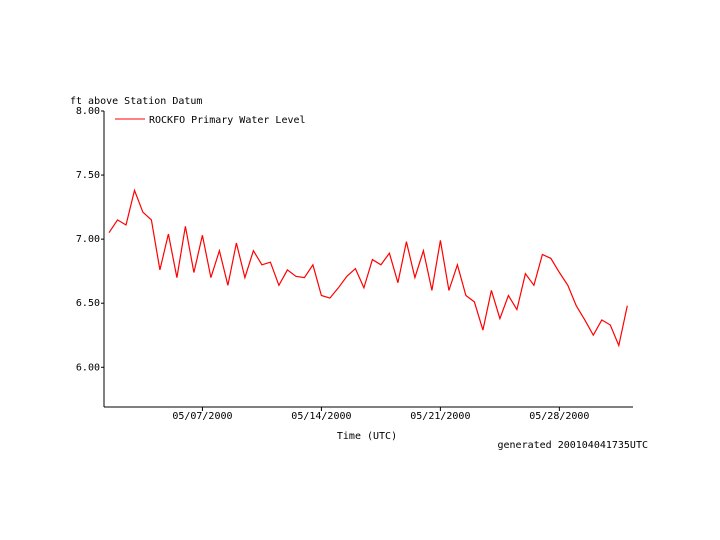 The image size is (720, 540). I want to click on y-tick-label: 8.00, so click(88, 111).